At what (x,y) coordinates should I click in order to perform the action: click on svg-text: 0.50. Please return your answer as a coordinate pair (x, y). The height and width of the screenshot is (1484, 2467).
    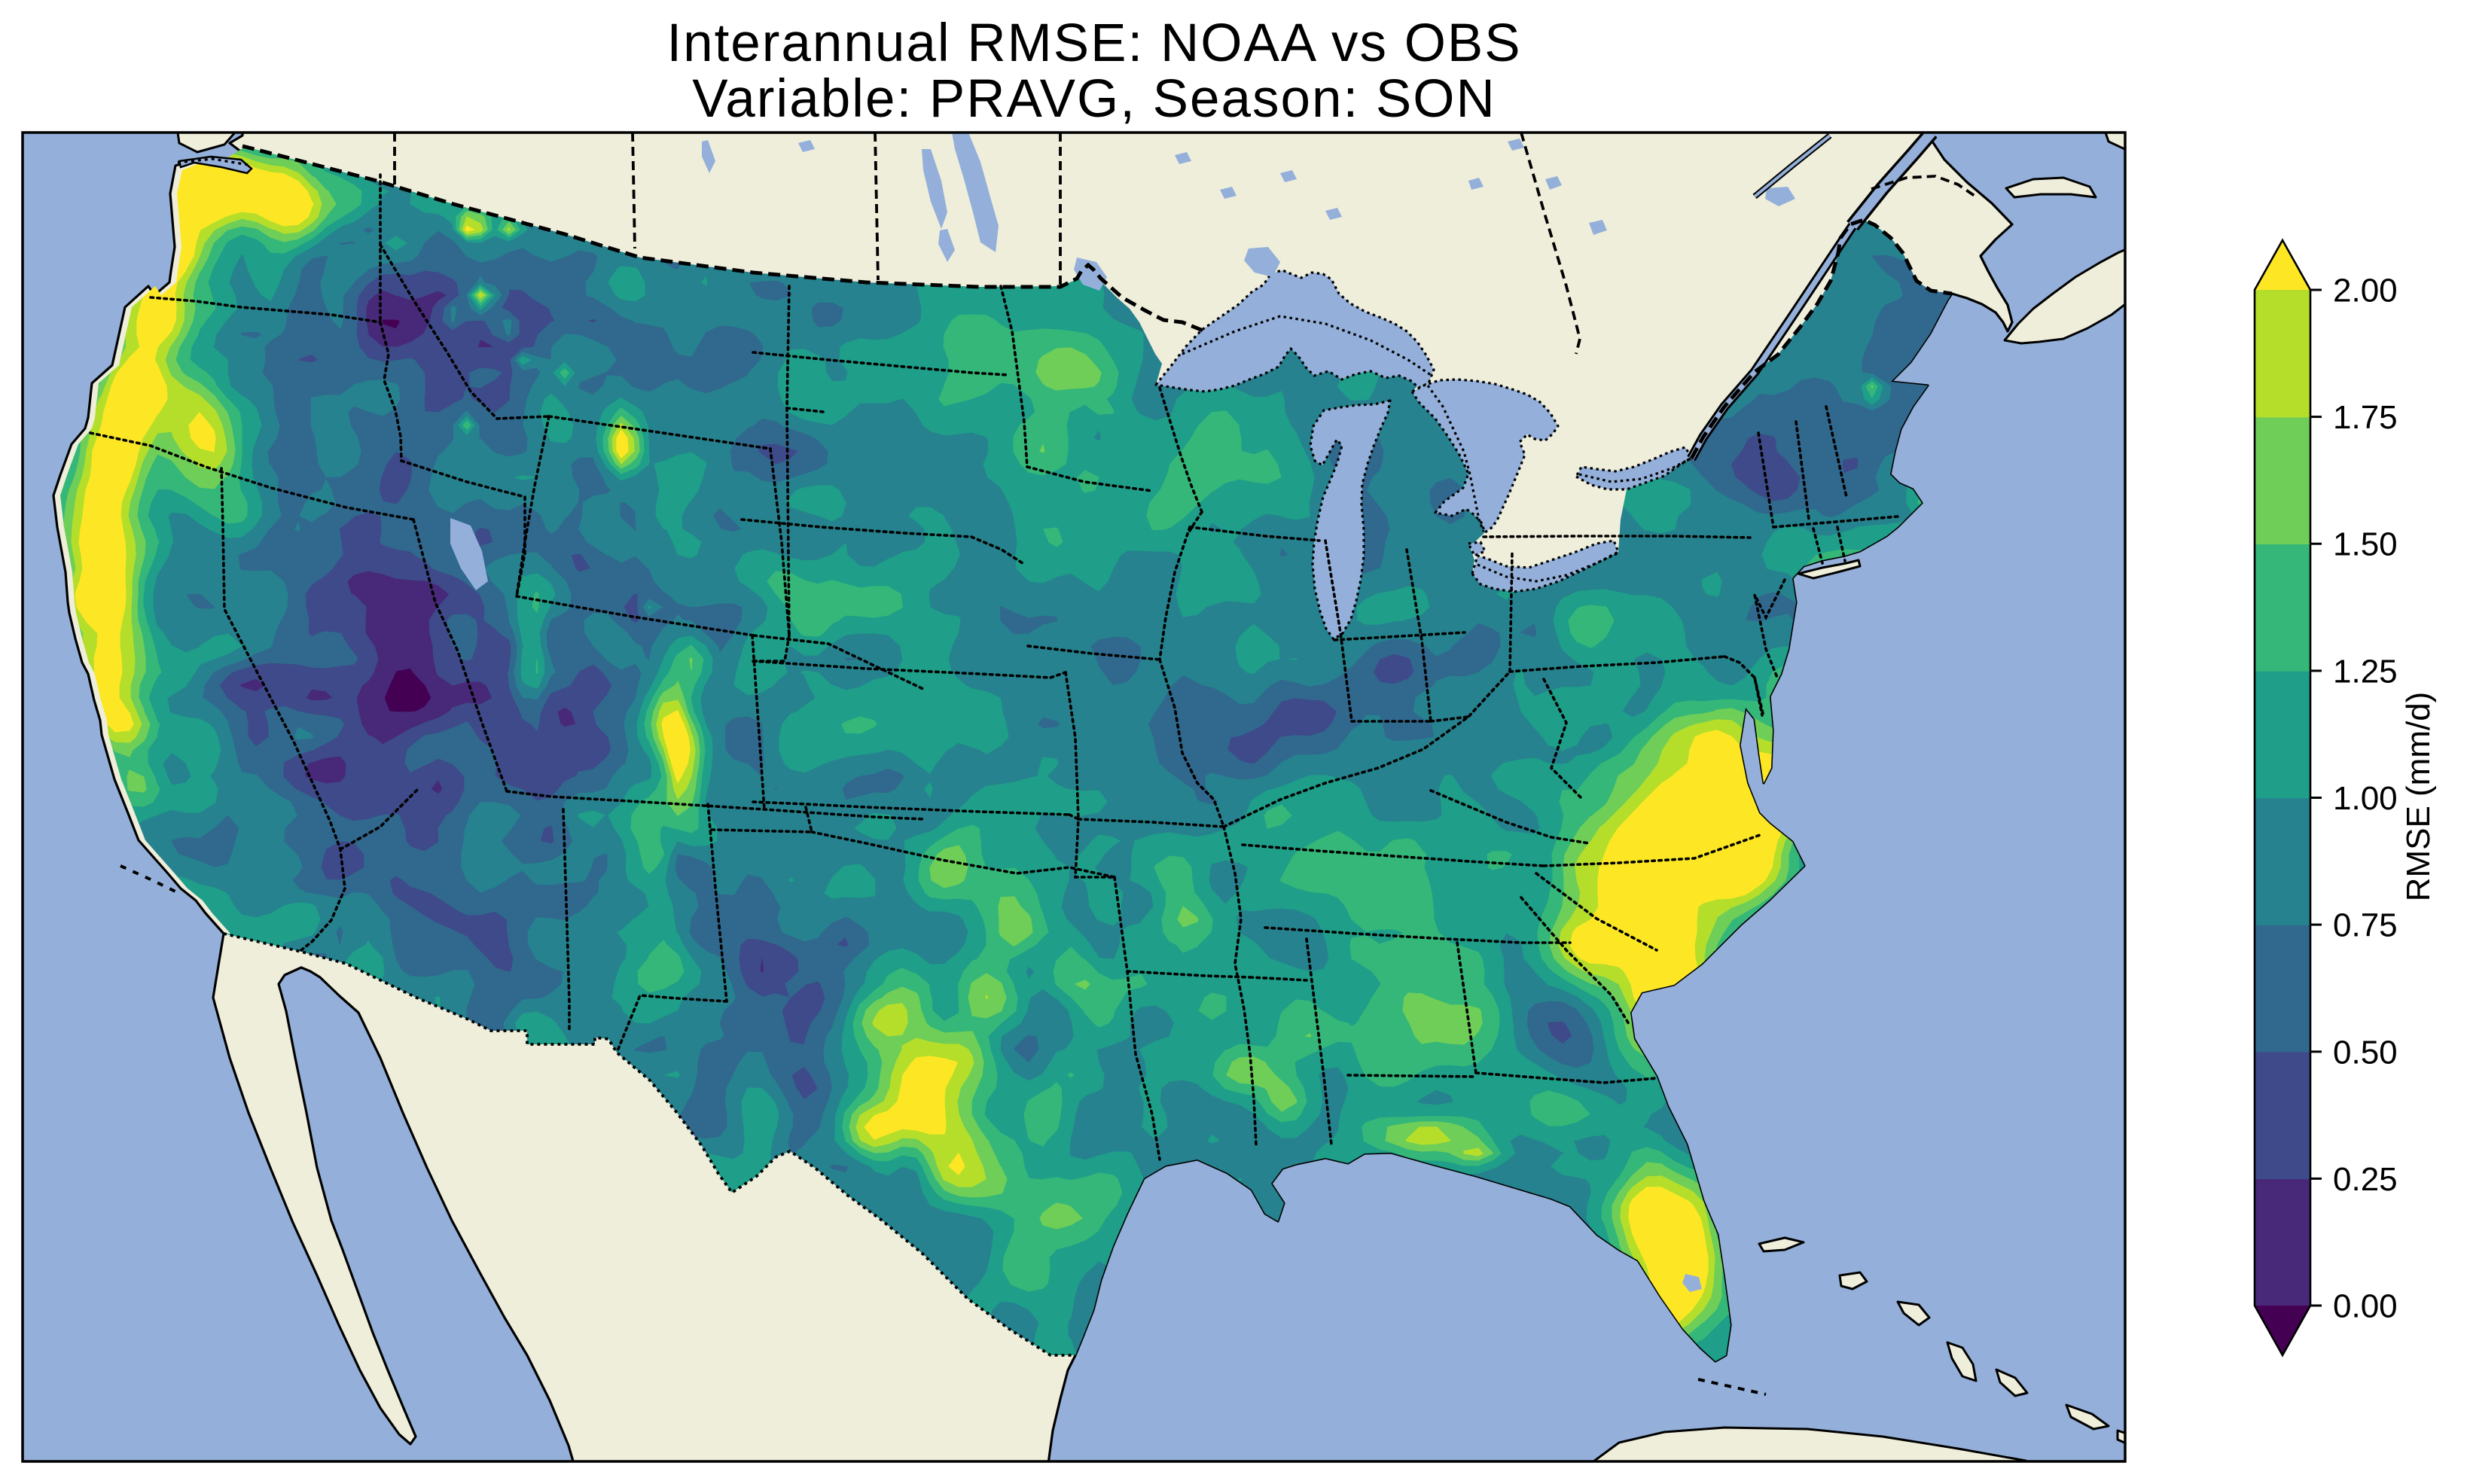
    Looking at the image, I should click on (2365, 1052).